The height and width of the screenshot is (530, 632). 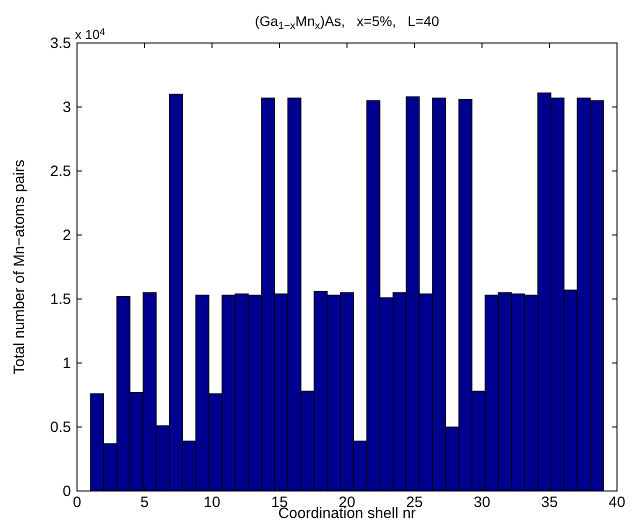 I want to click on y-tick-label: 3.5, so click(x=60, y=43).